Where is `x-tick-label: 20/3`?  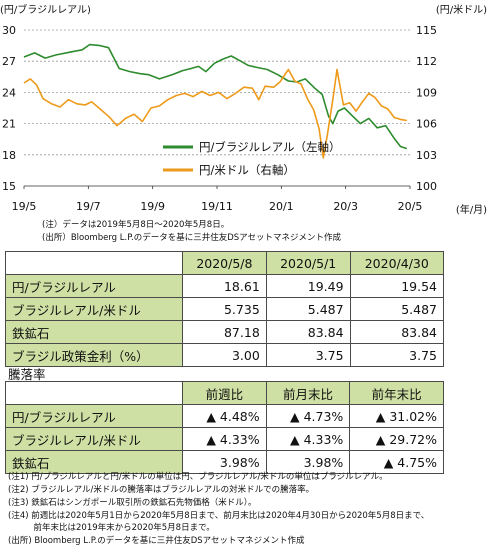 x-tick-label: 20/3 is located at coordinates (345, 206).